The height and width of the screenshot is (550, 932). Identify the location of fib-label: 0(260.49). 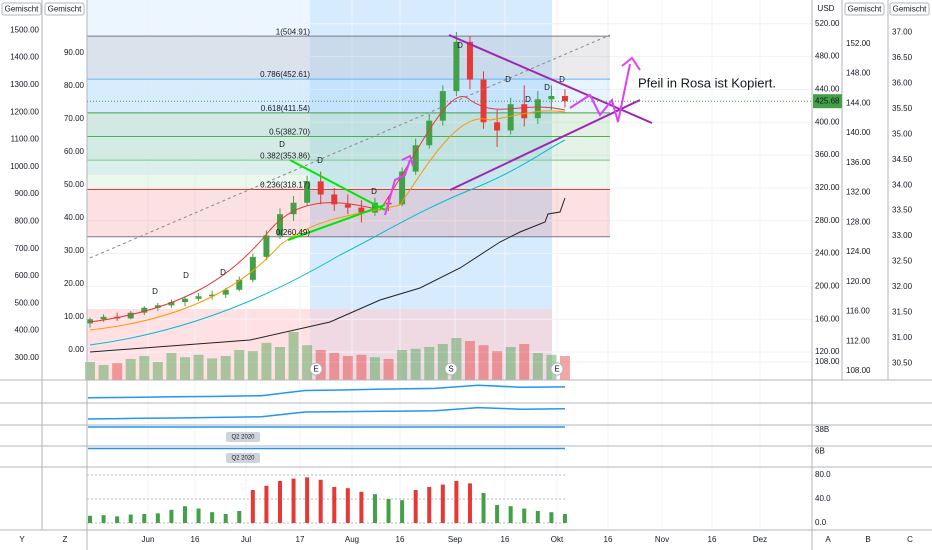
(293, 232).